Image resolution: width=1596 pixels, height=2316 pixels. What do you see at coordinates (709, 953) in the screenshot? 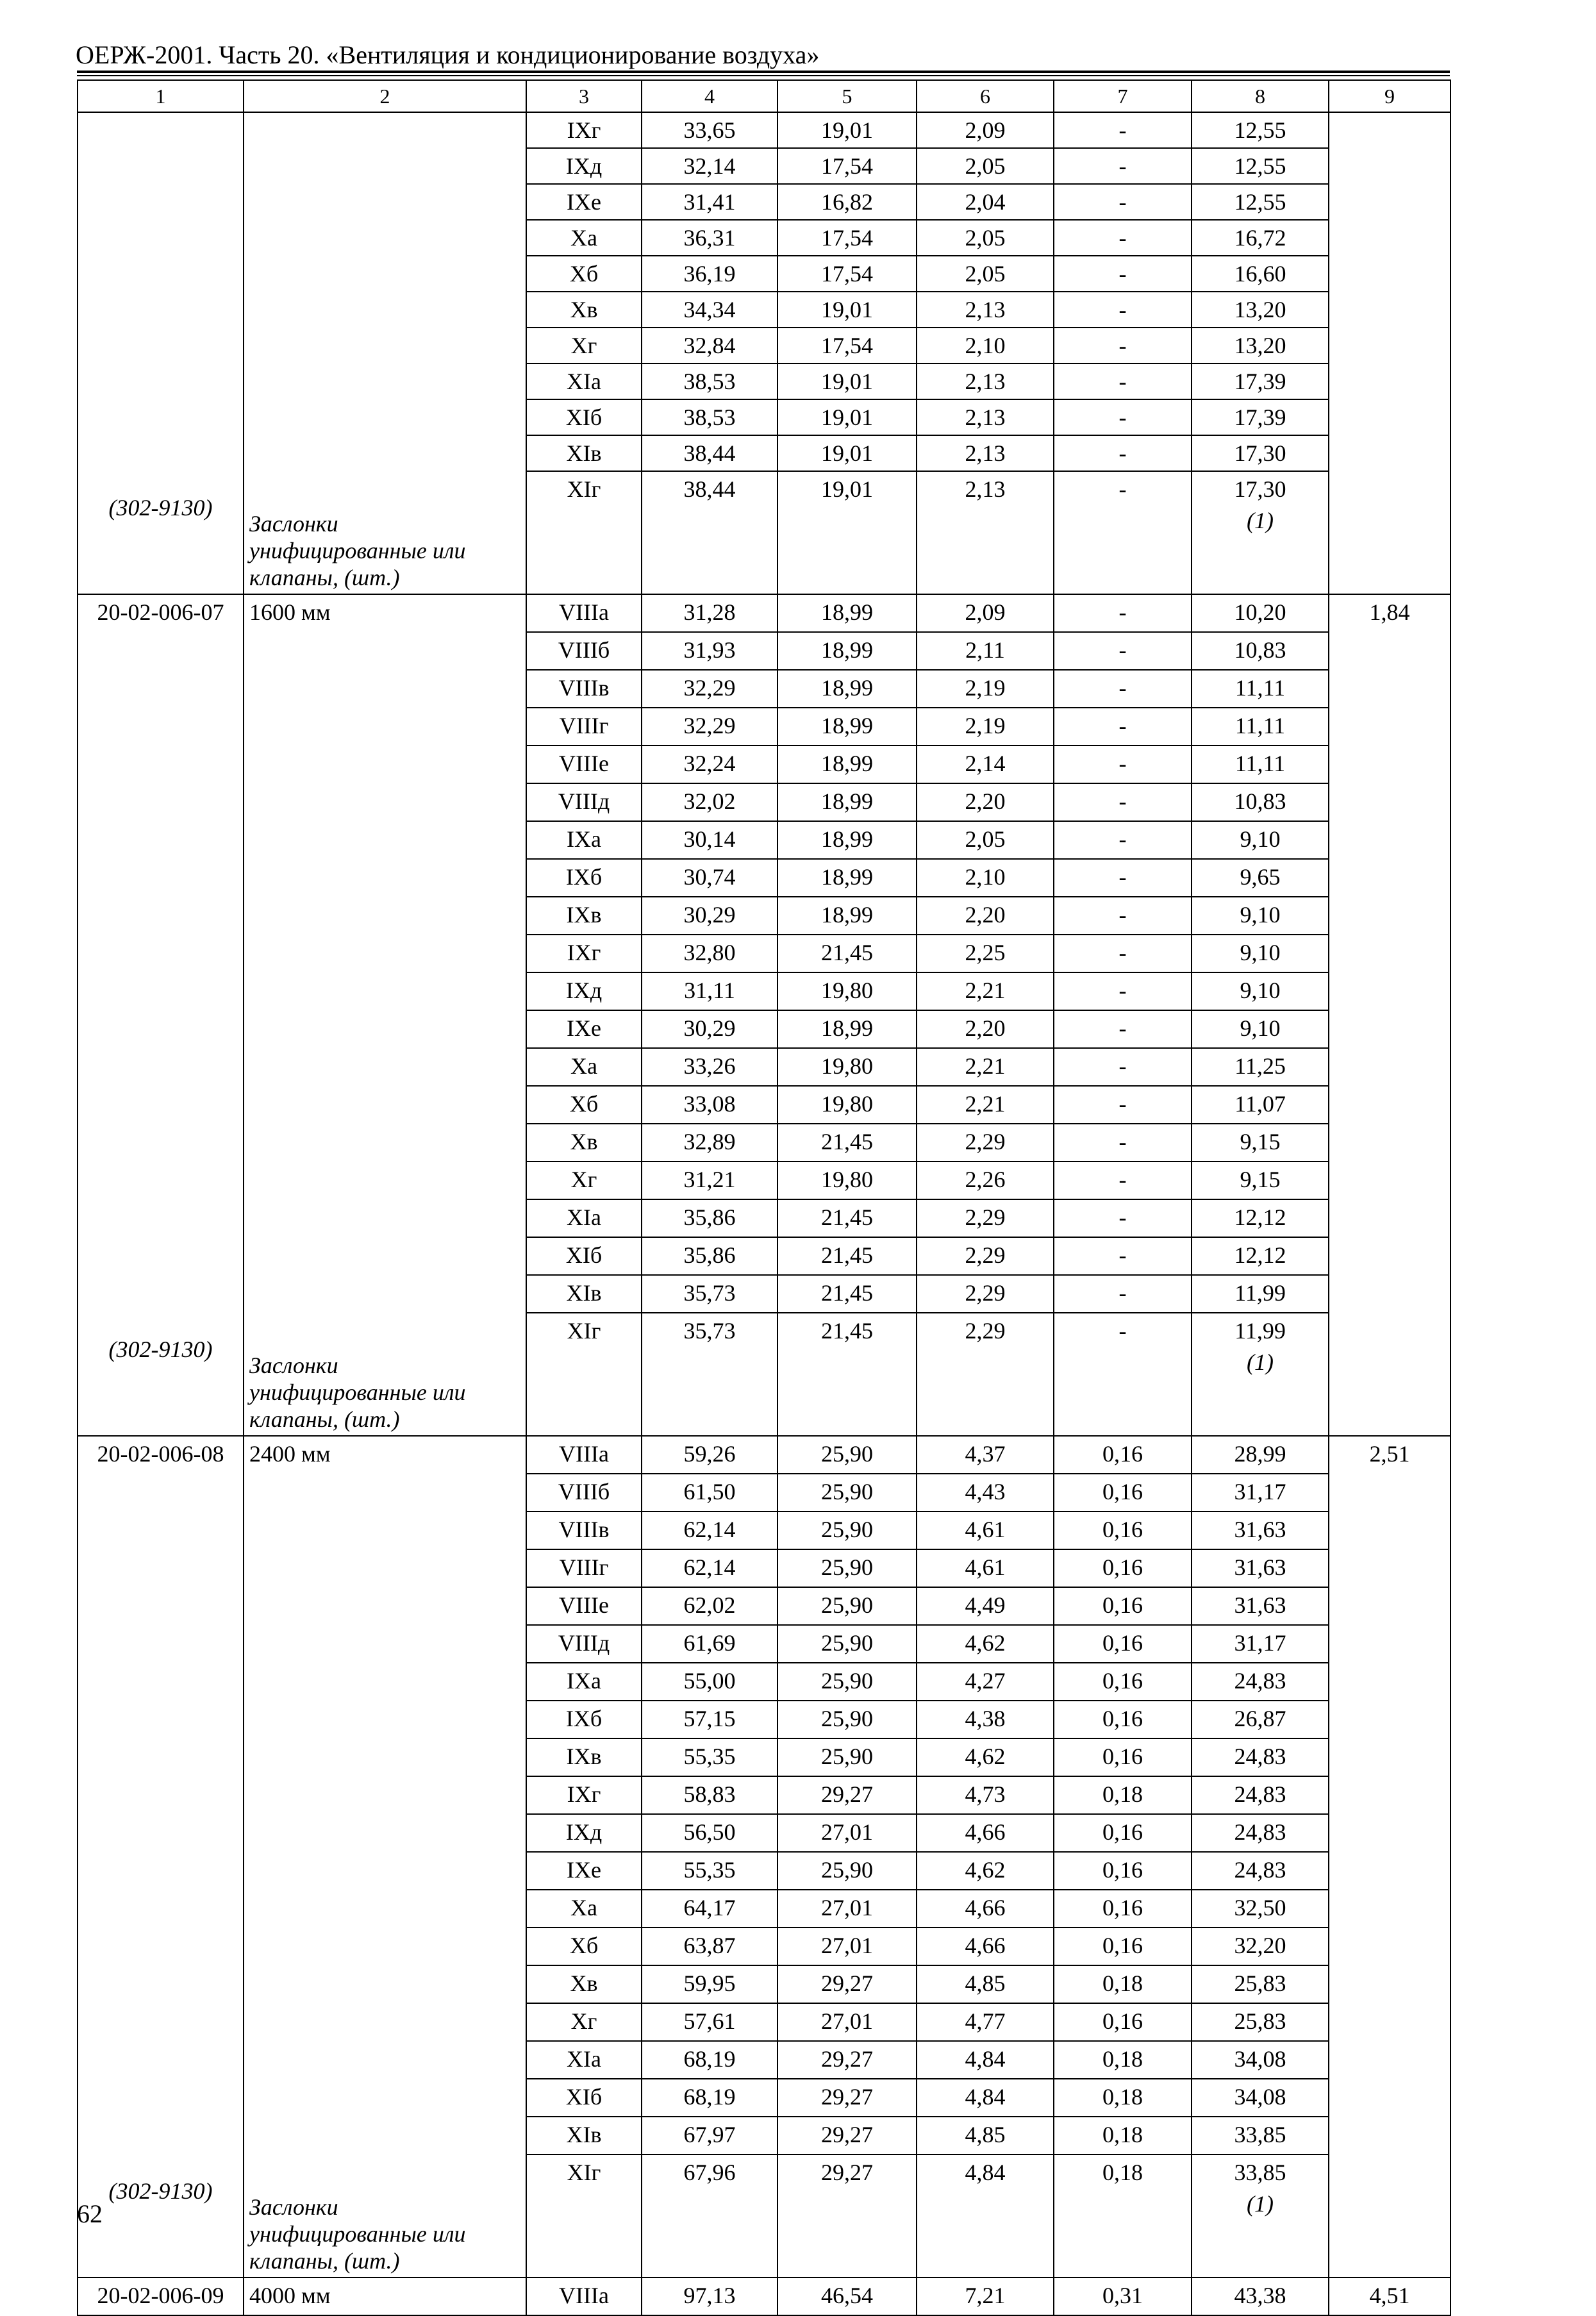
I see `cell-col-4: 32,80` at bounding box center [709, 953].